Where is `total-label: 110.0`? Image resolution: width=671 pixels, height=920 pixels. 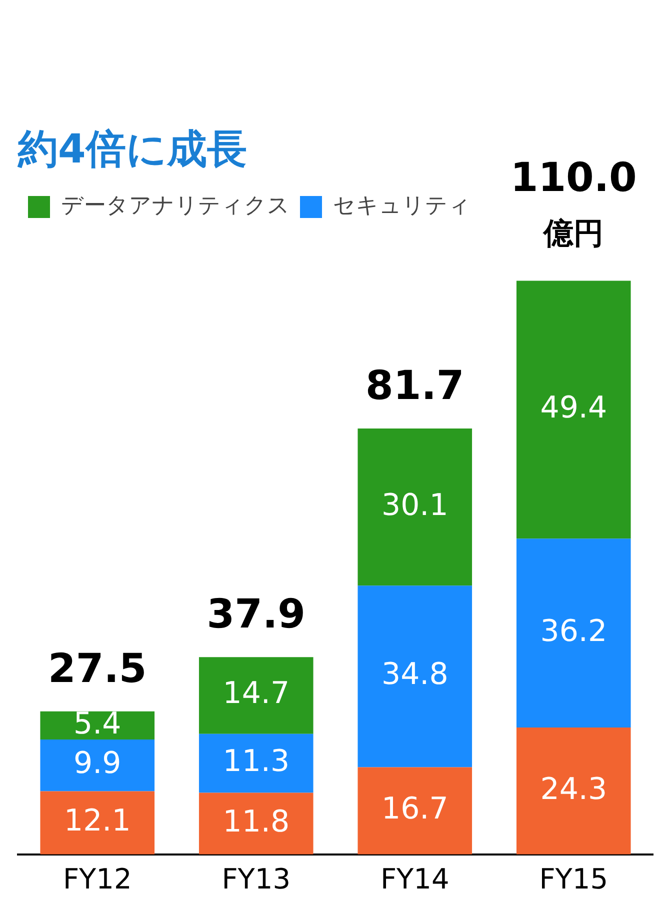 total-label: 110.0 is located at coordinates (573, 178).